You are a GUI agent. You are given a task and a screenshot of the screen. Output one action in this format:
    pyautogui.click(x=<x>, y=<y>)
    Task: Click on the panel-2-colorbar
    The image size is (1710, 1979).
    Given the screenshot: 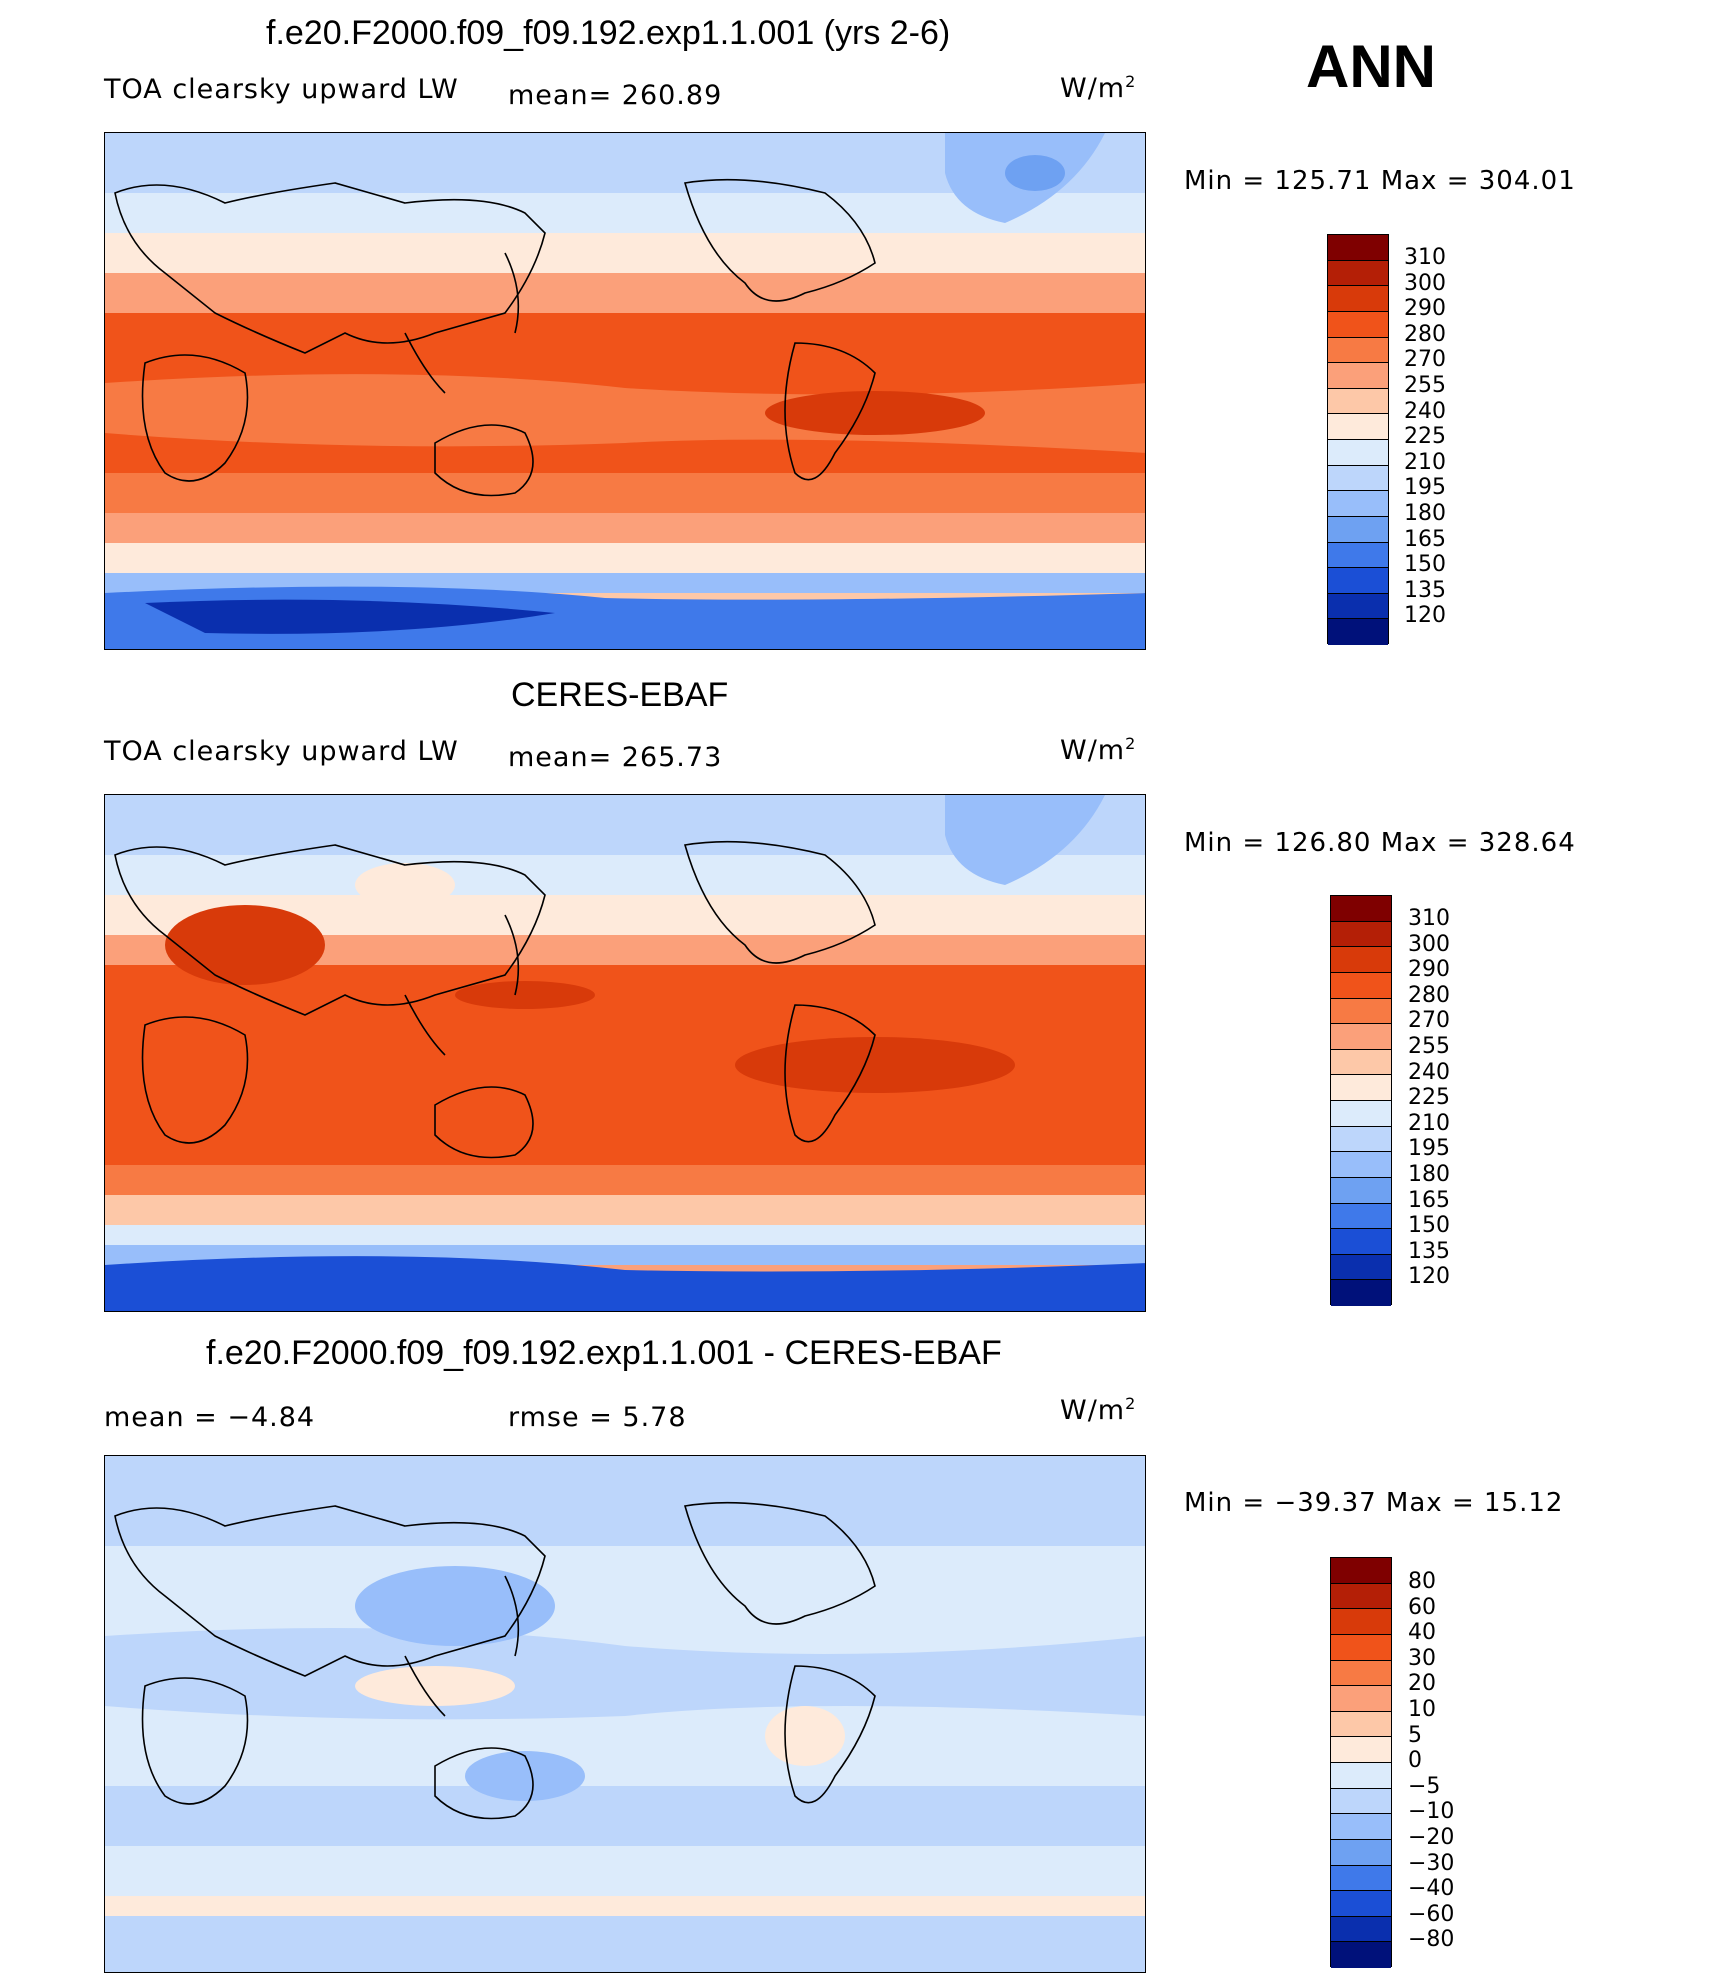 What is the action you would take?
    pyautogui.click(x=1361, y=1100)
    